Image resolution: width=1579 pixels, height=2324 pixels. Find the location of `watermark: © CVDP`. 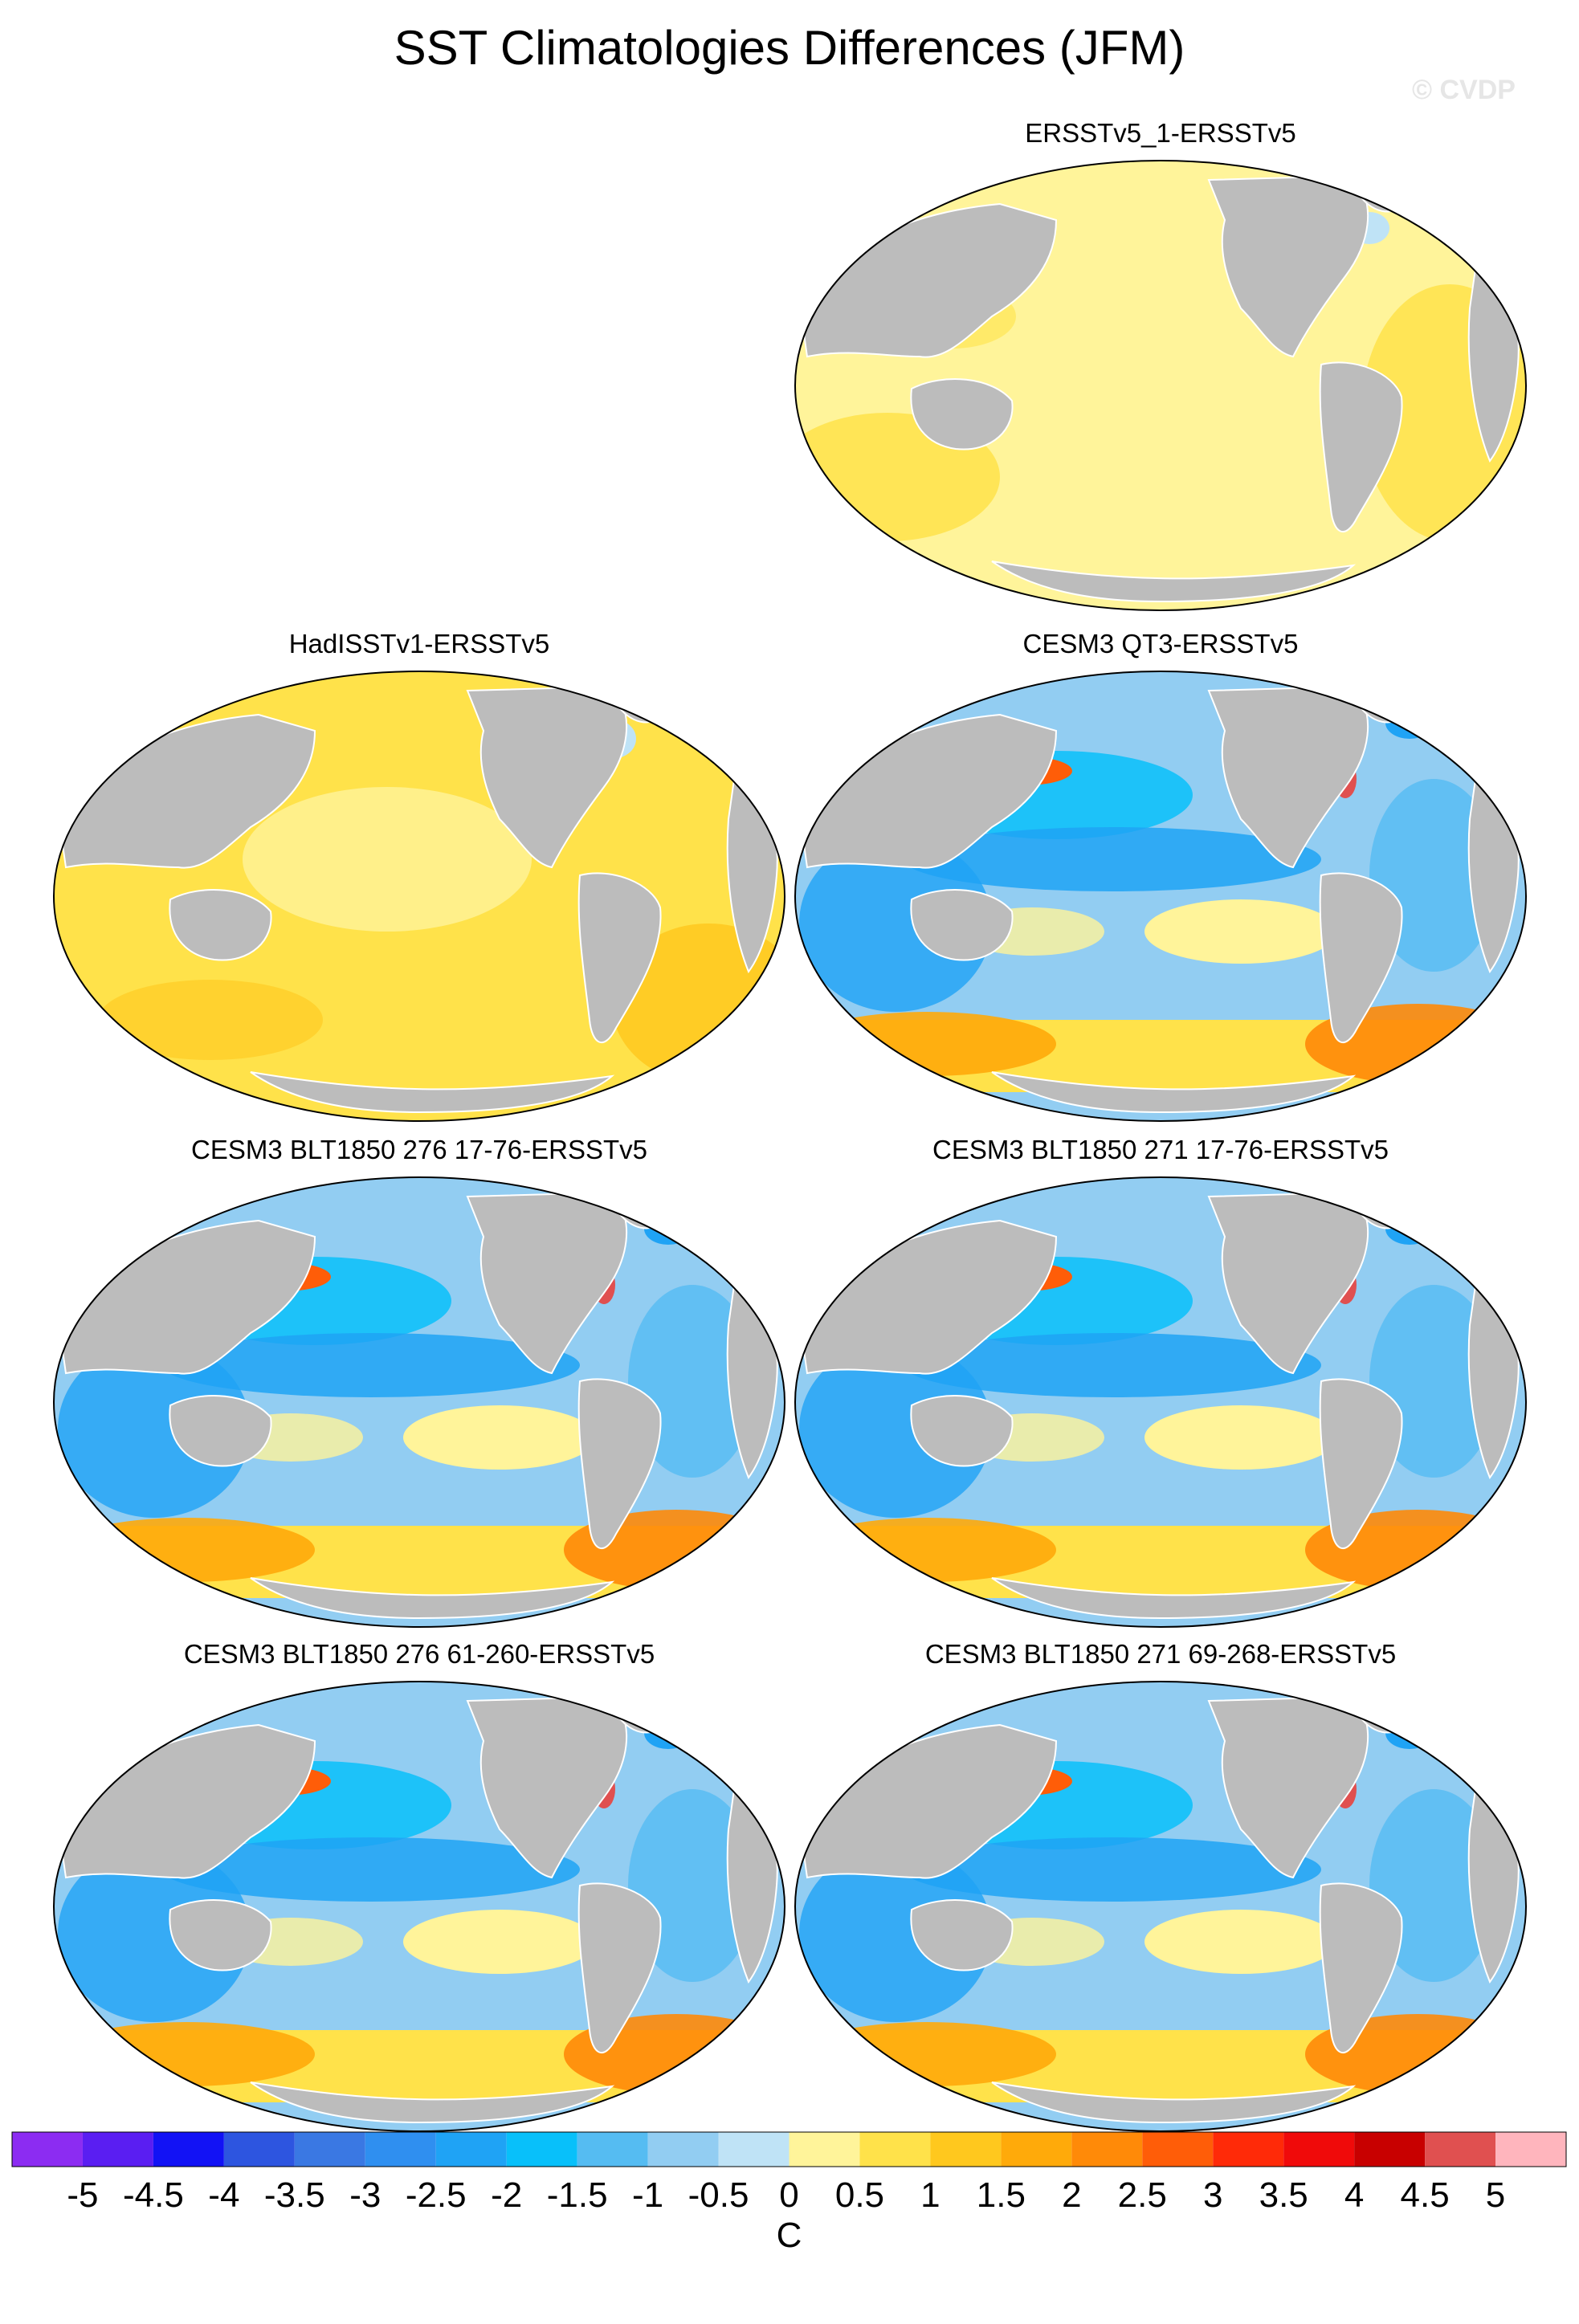

watermark: © CVDP is located at coordinates (1464, 90).